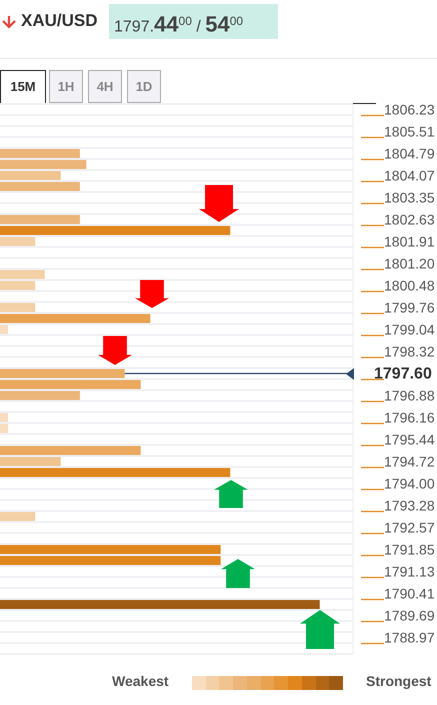  I want to click on y-tick-label: 1793.28, so click(409, 506).